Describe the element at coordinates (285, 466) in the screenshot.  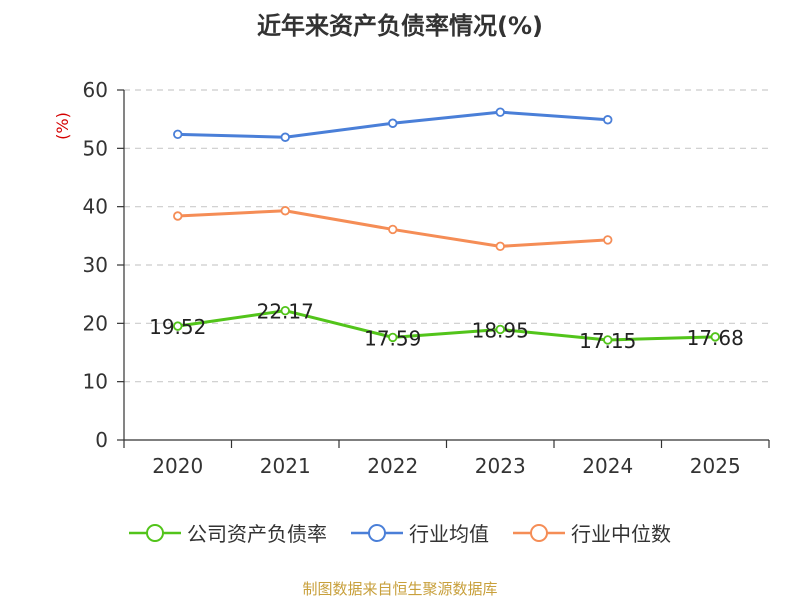
I see `x-tick-label: 2021` at that location.